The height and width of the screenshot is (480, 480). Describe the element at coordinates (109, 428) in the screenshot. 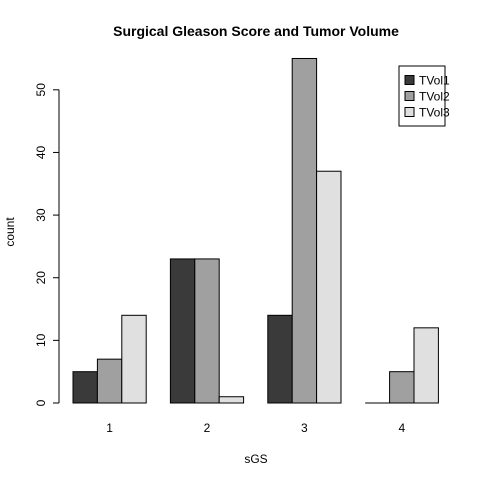

I see `x-tick-label: 1` at that location.